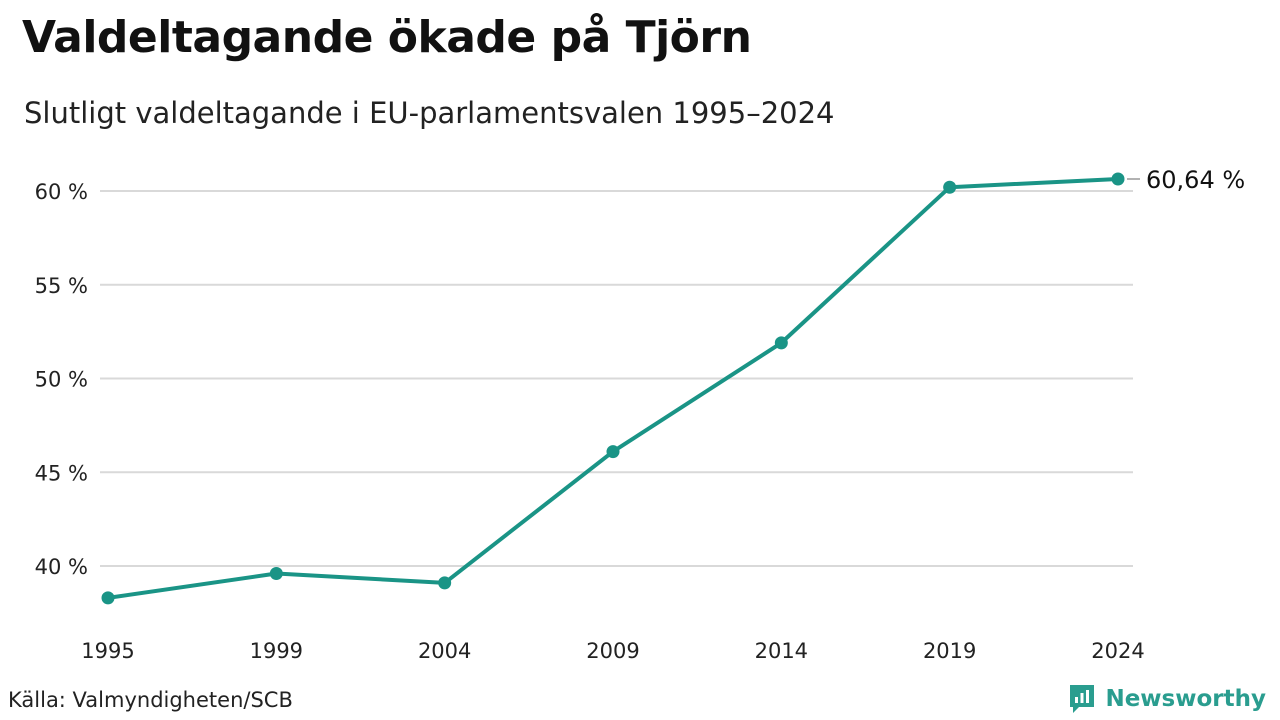  Describe the element at coordinates (276, 651) in the screenshot. I see `x-tick-label-1999: 1999` at that location.